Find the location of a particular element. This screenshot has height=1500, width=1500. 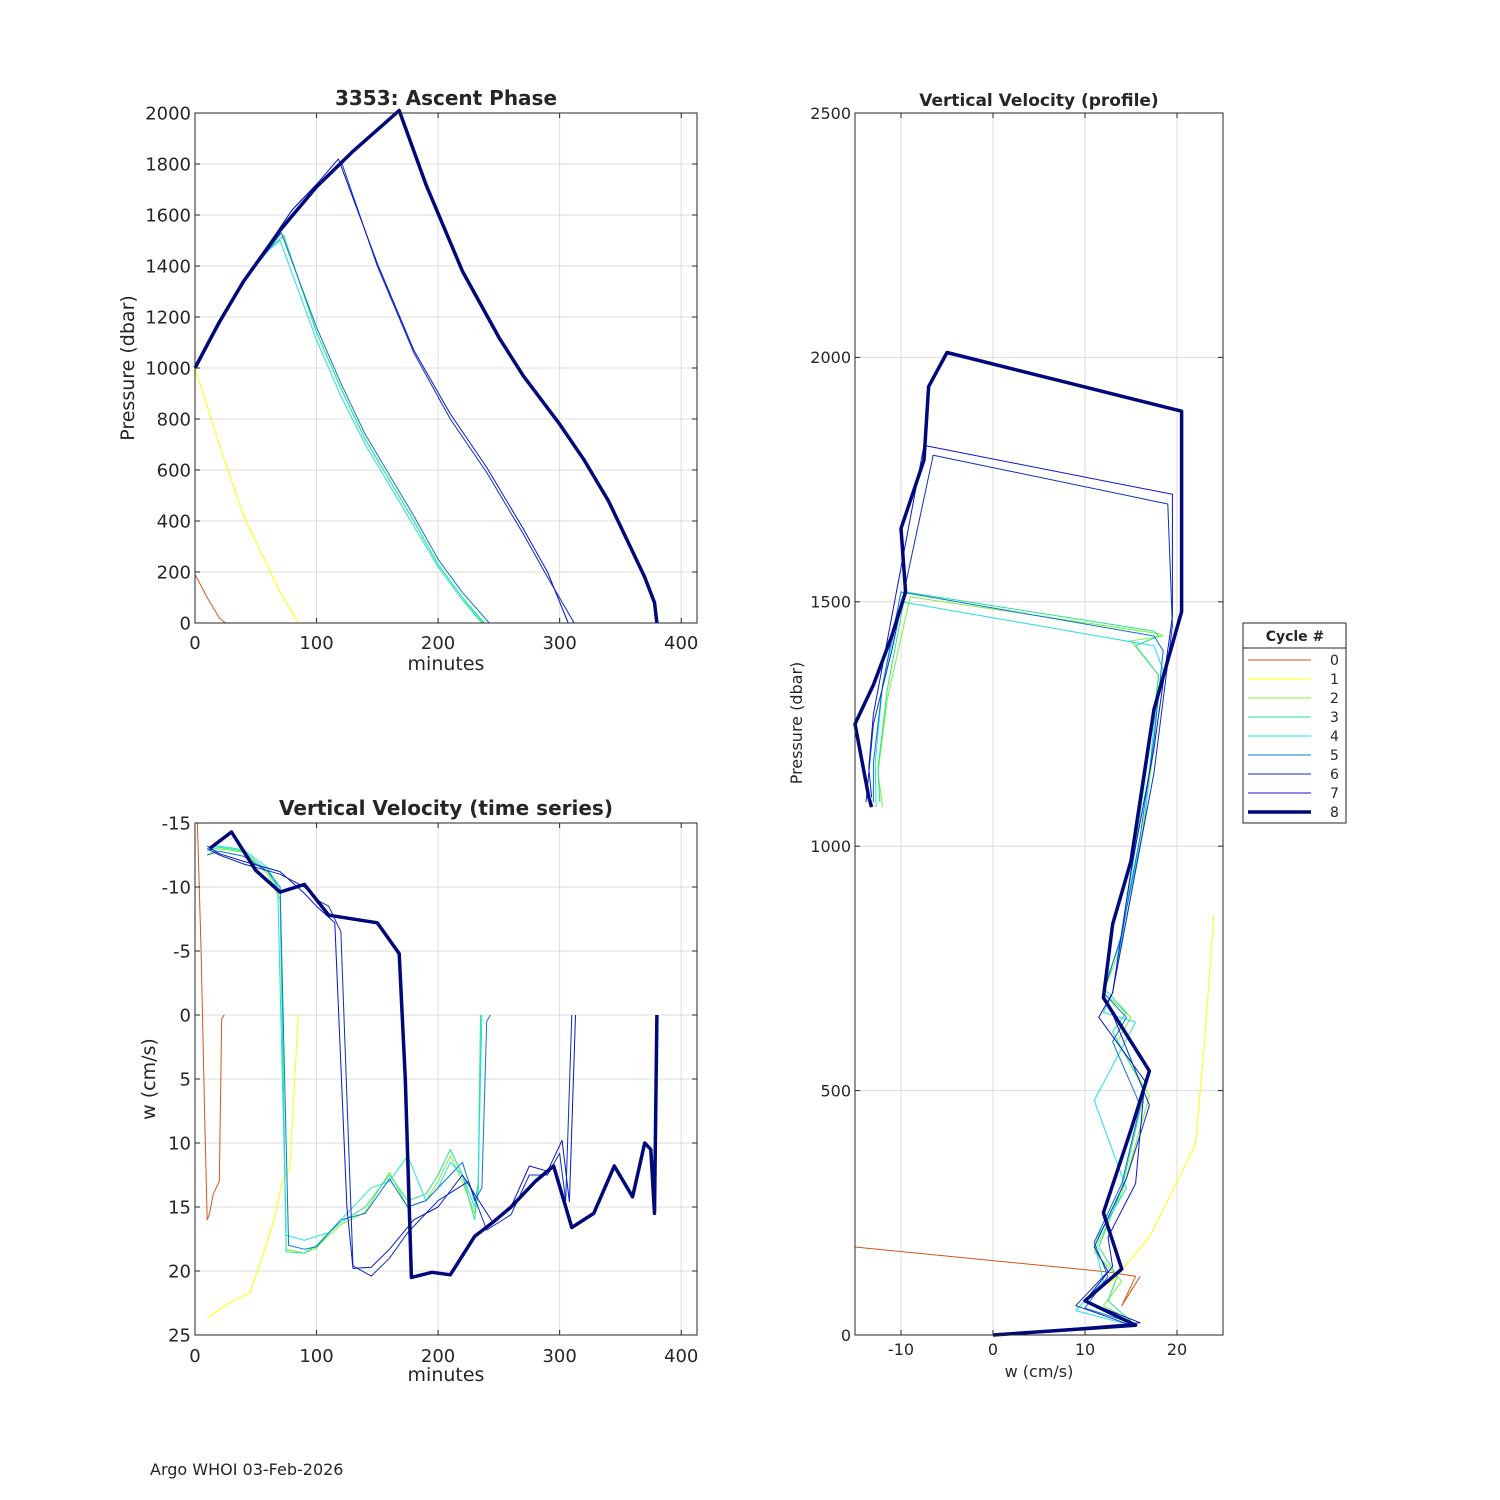

ascent-x-tick-label: 200 is located at coordinates (438, 643).